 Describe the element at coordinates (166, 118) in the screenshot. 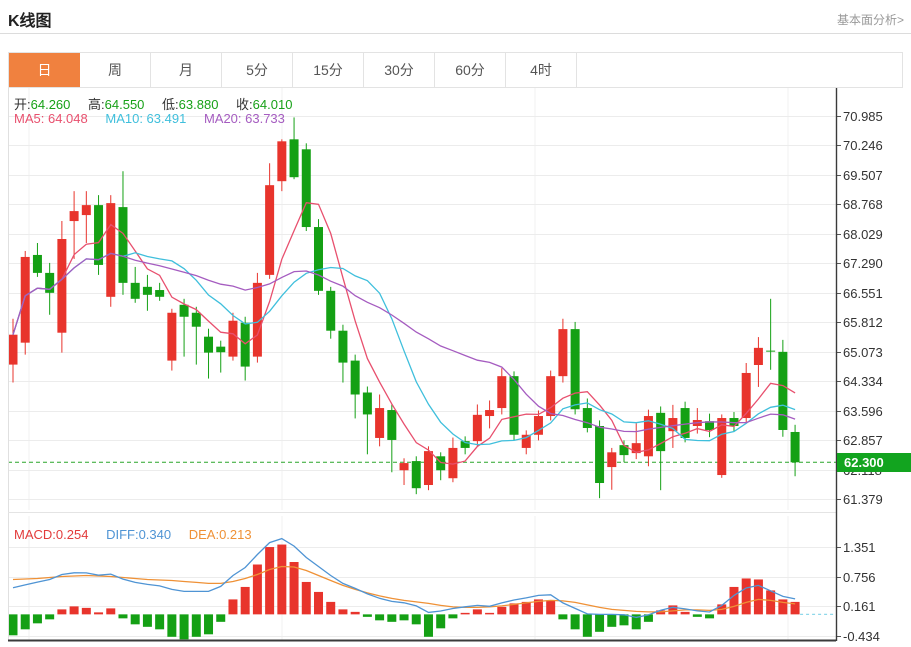

I see `ma10-value: 63.491` at that location.